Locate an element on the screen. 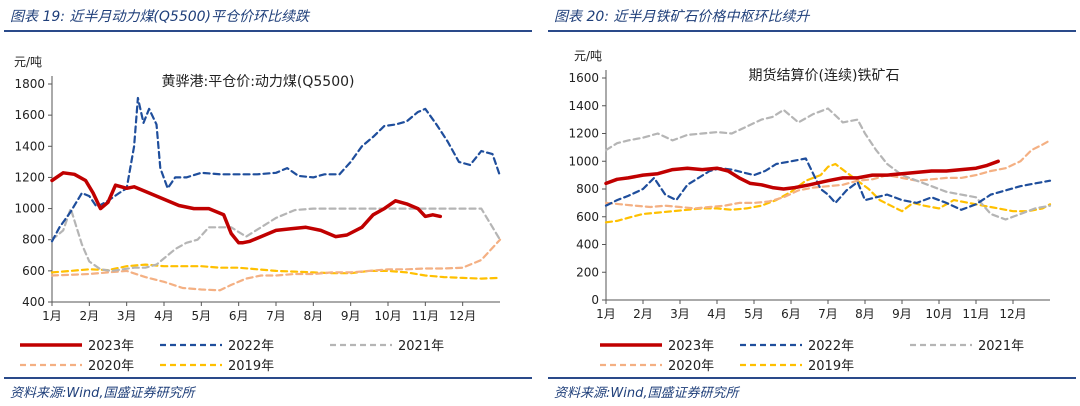  series-line-2022年 is located at coordinates (828, 184).